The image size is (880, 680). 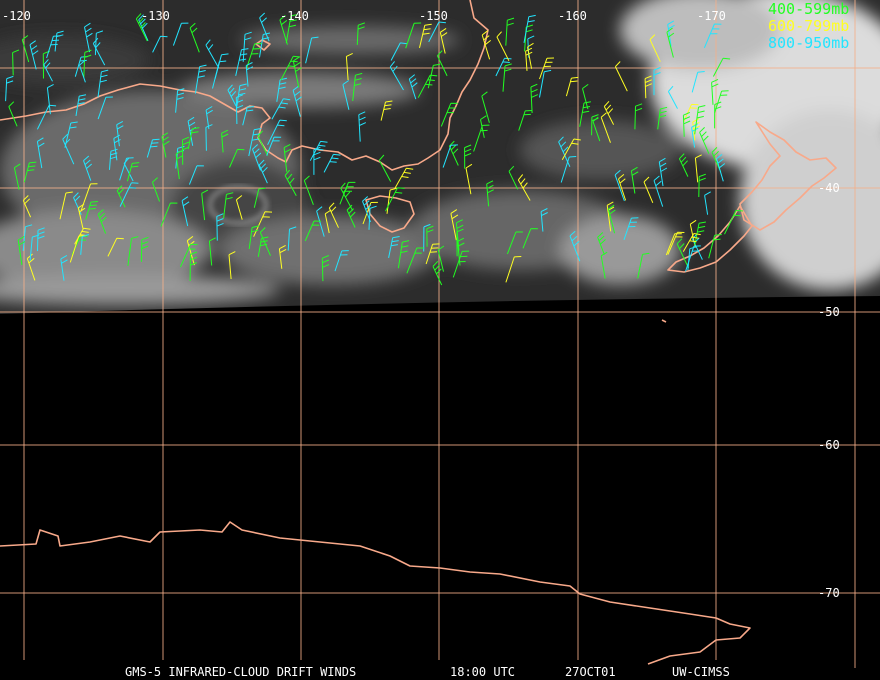 What do you see at coordinates (829, 312) in the screenshot?
I see `latitude-label: -50` at bounding box center [829, 312].